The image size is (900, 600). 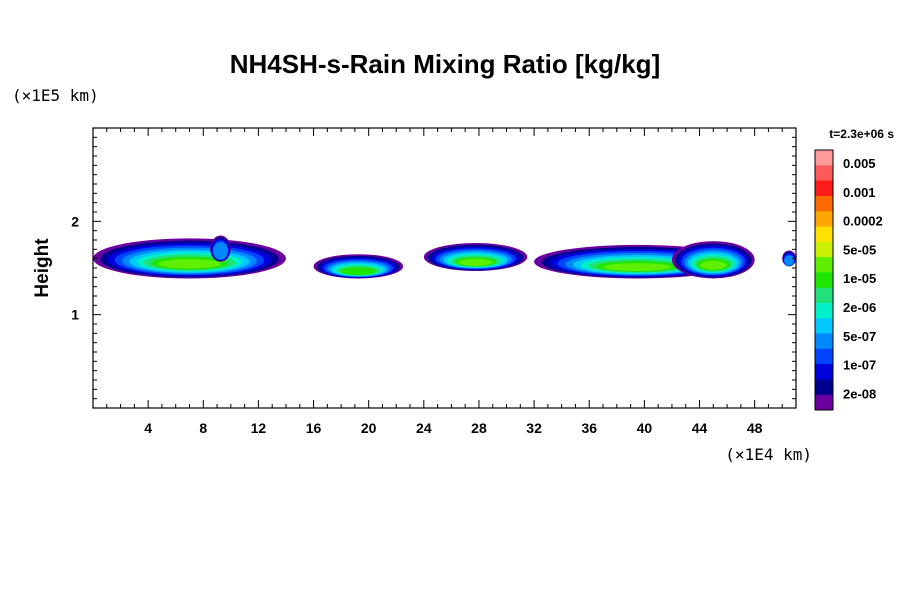 I want to click on x-tick-label: 36, so click(x=589, y=428).